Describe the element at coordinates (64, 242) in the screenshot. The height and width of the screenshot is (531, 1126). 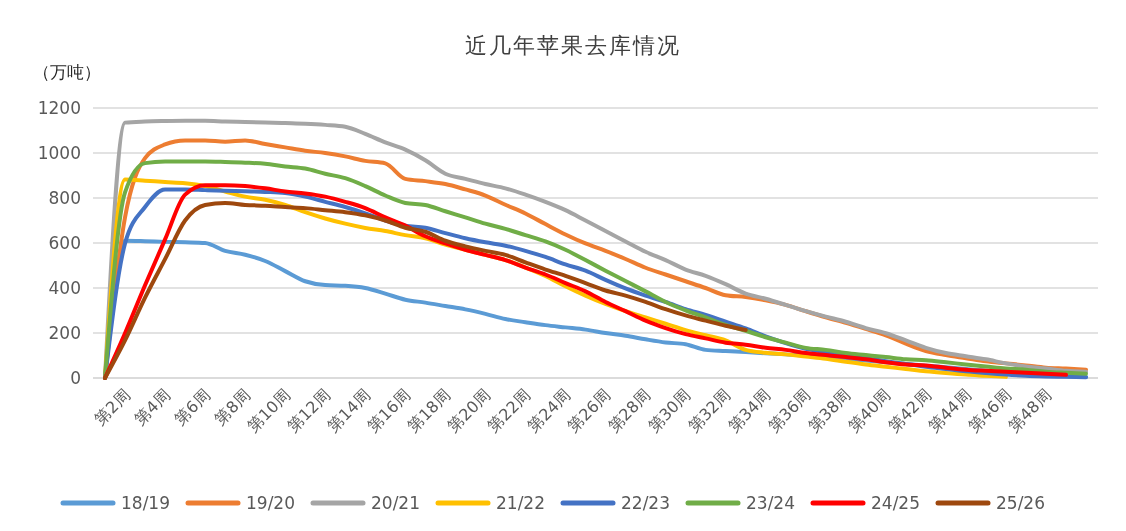
I see `y-tick-label: 600` at that location.